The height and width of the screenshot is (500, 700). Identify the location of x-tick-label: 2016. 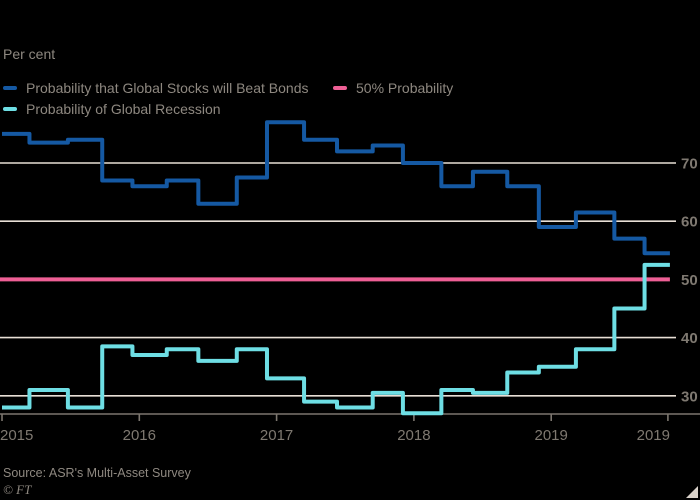
(139, 435).